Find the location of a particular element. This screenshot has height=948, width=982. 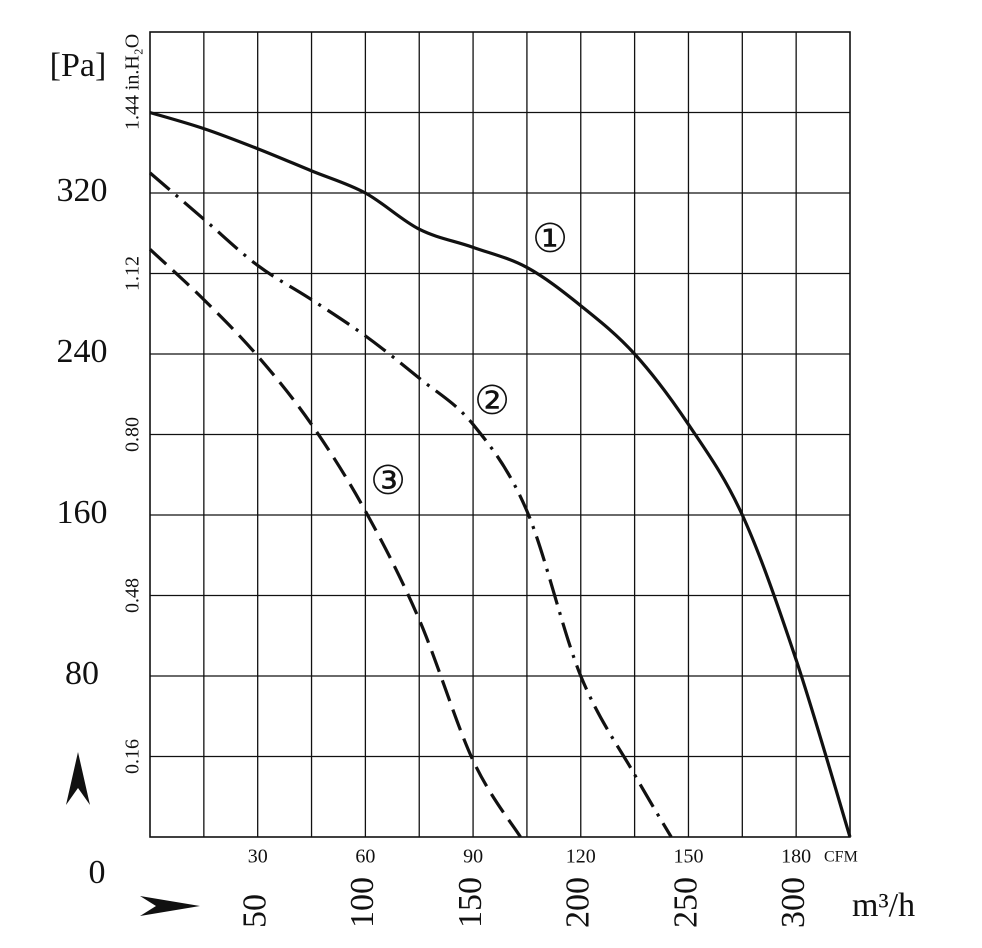

x2-tick-label: 60 is located at coordinates (365, 857).